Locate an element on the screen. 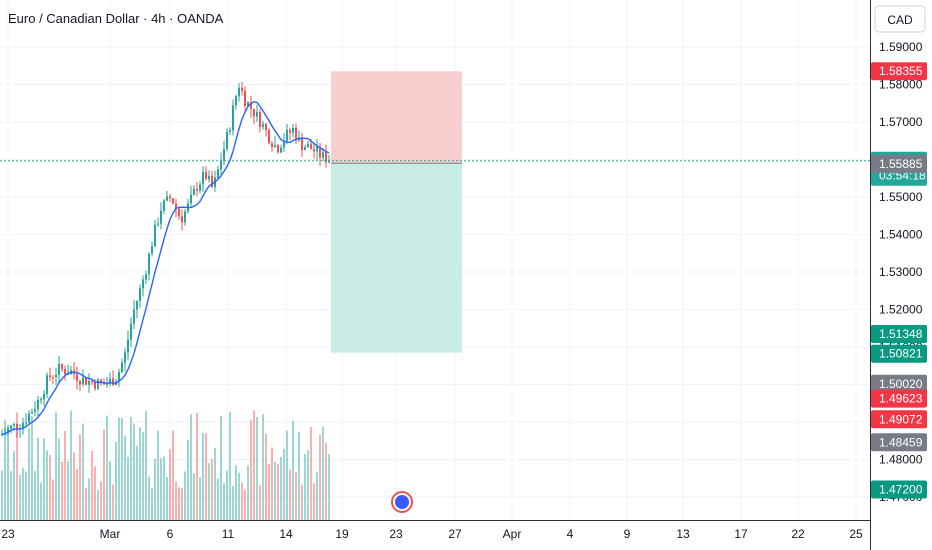  price-axis-bg is located at coordinates (901, 275).